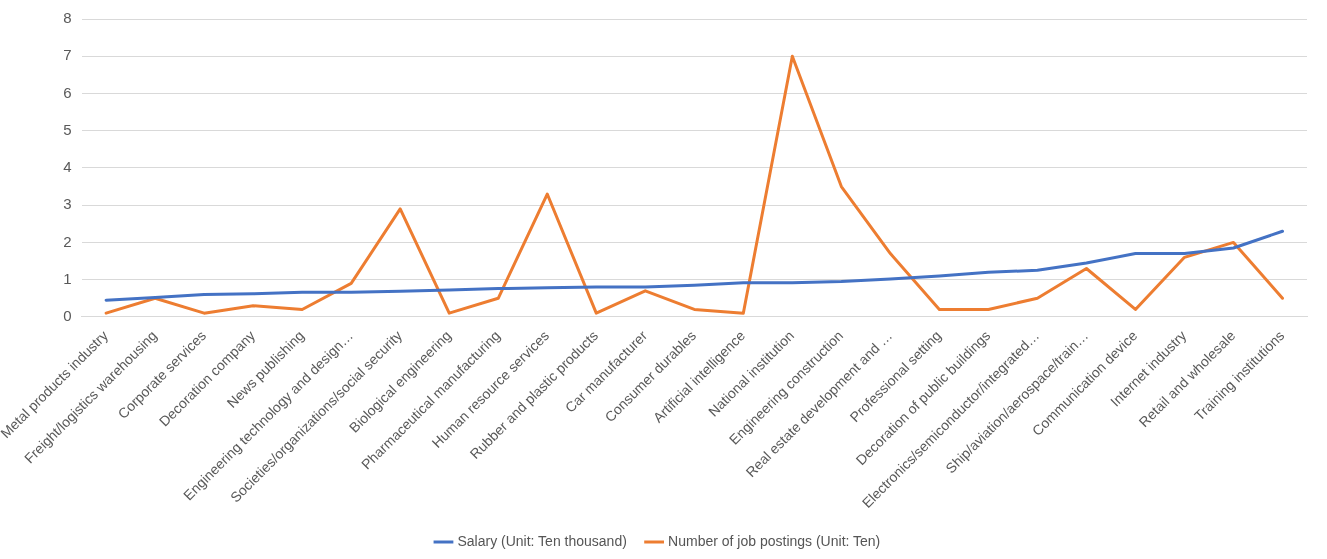 This screenshot has height=559, width=1327. What do you see at coordinates (67, 18) in the screenshot?
I see `y-tick-label: 8` at bounding box center [67, 18].